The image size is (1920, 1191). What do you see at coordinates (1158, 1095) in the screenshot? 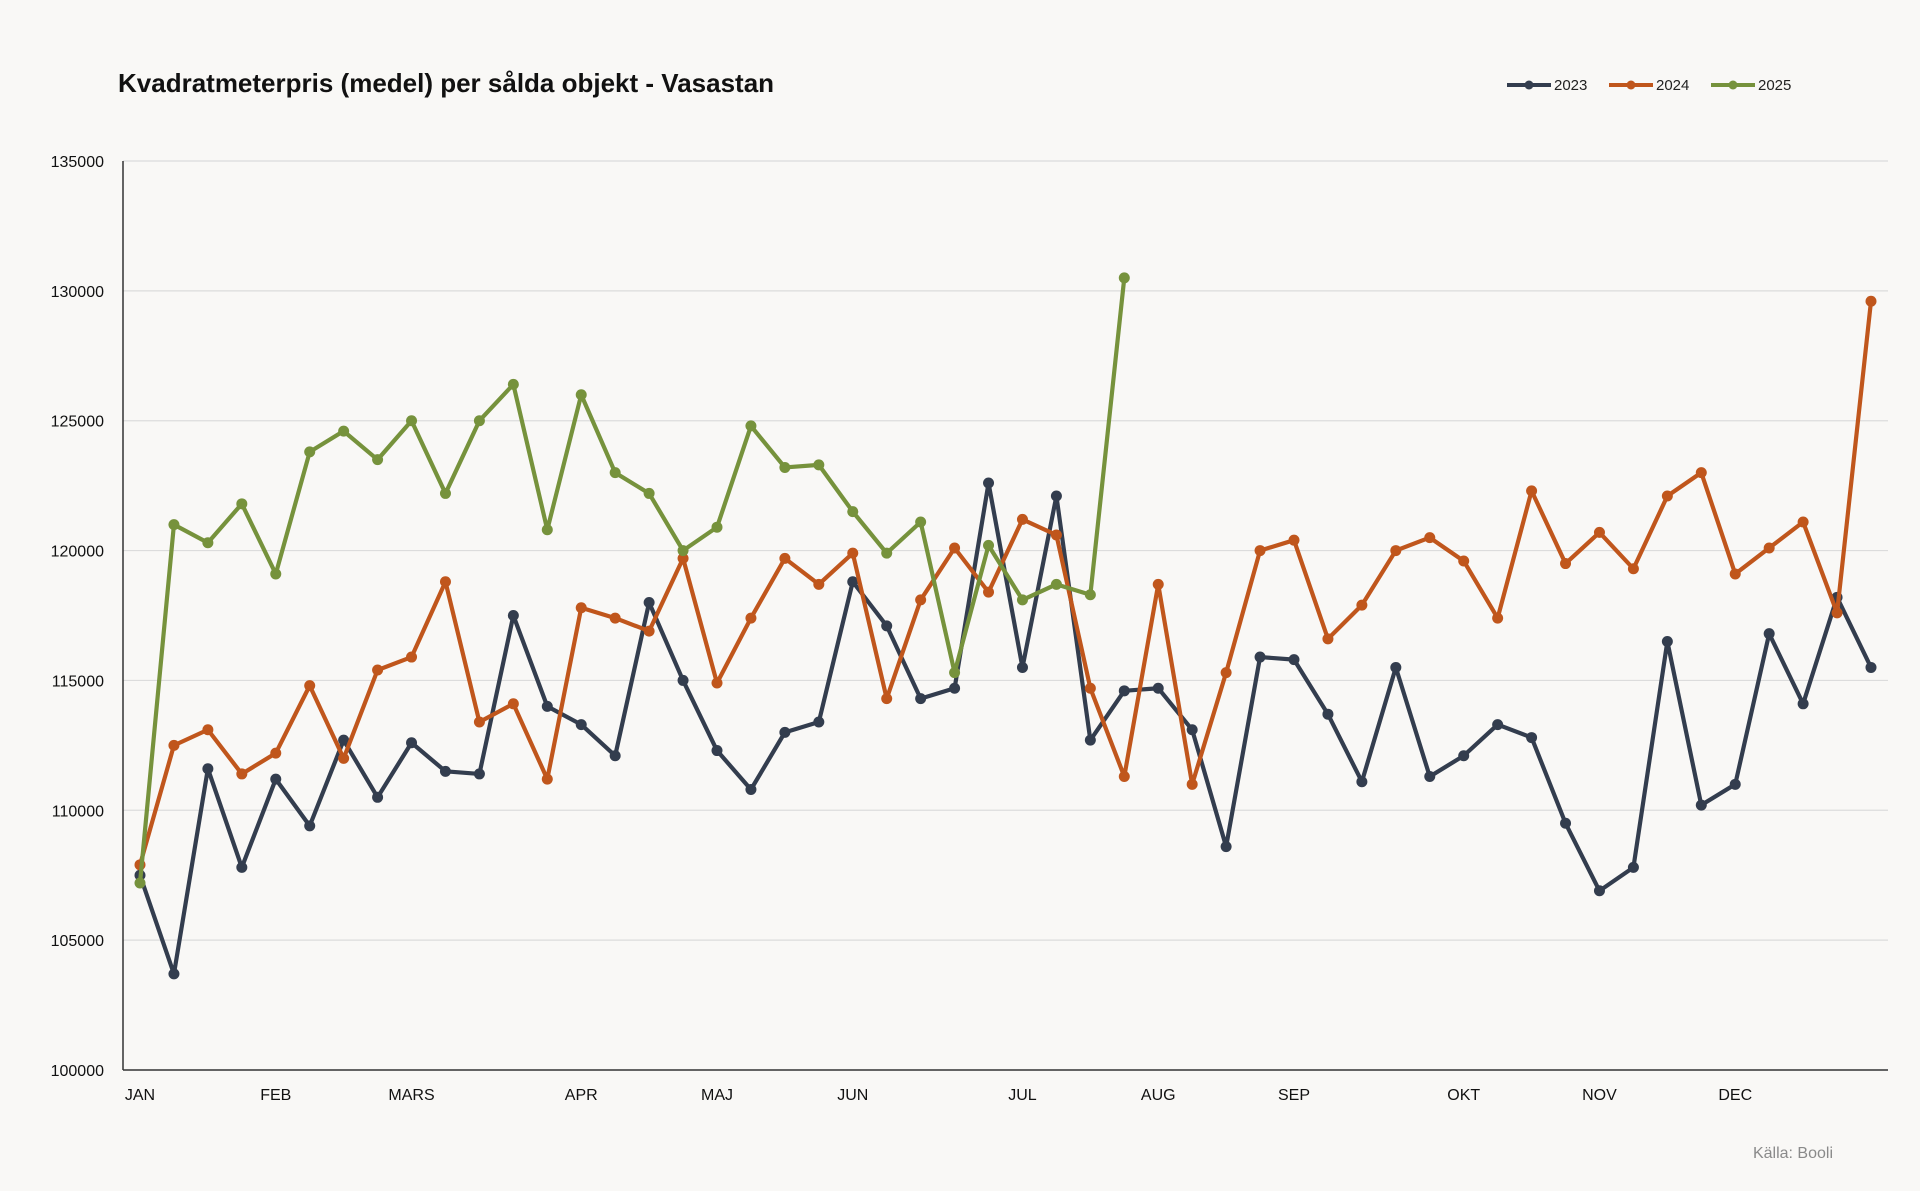
I see `x-tick-label: AUG` at bounding box center [1158, 1095].